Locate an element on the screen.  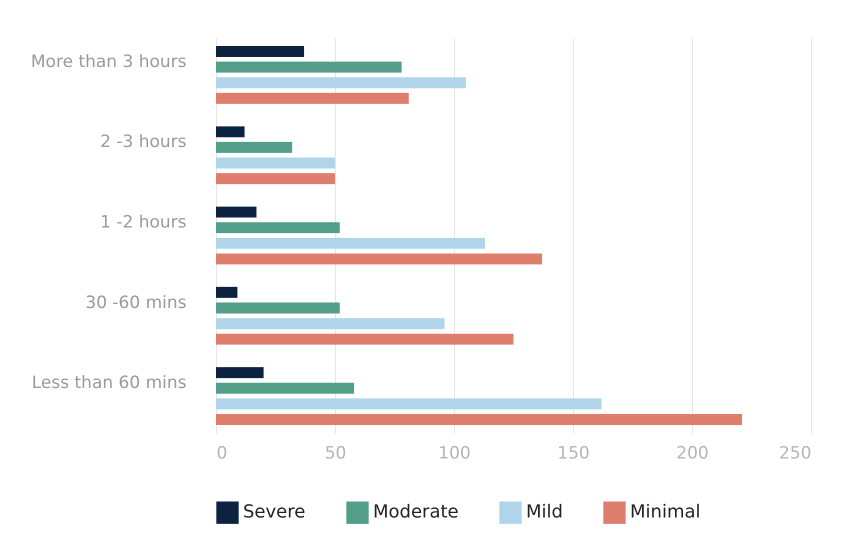
y-tick-label: 2 -3 hours is located at coordinates (143, 142).